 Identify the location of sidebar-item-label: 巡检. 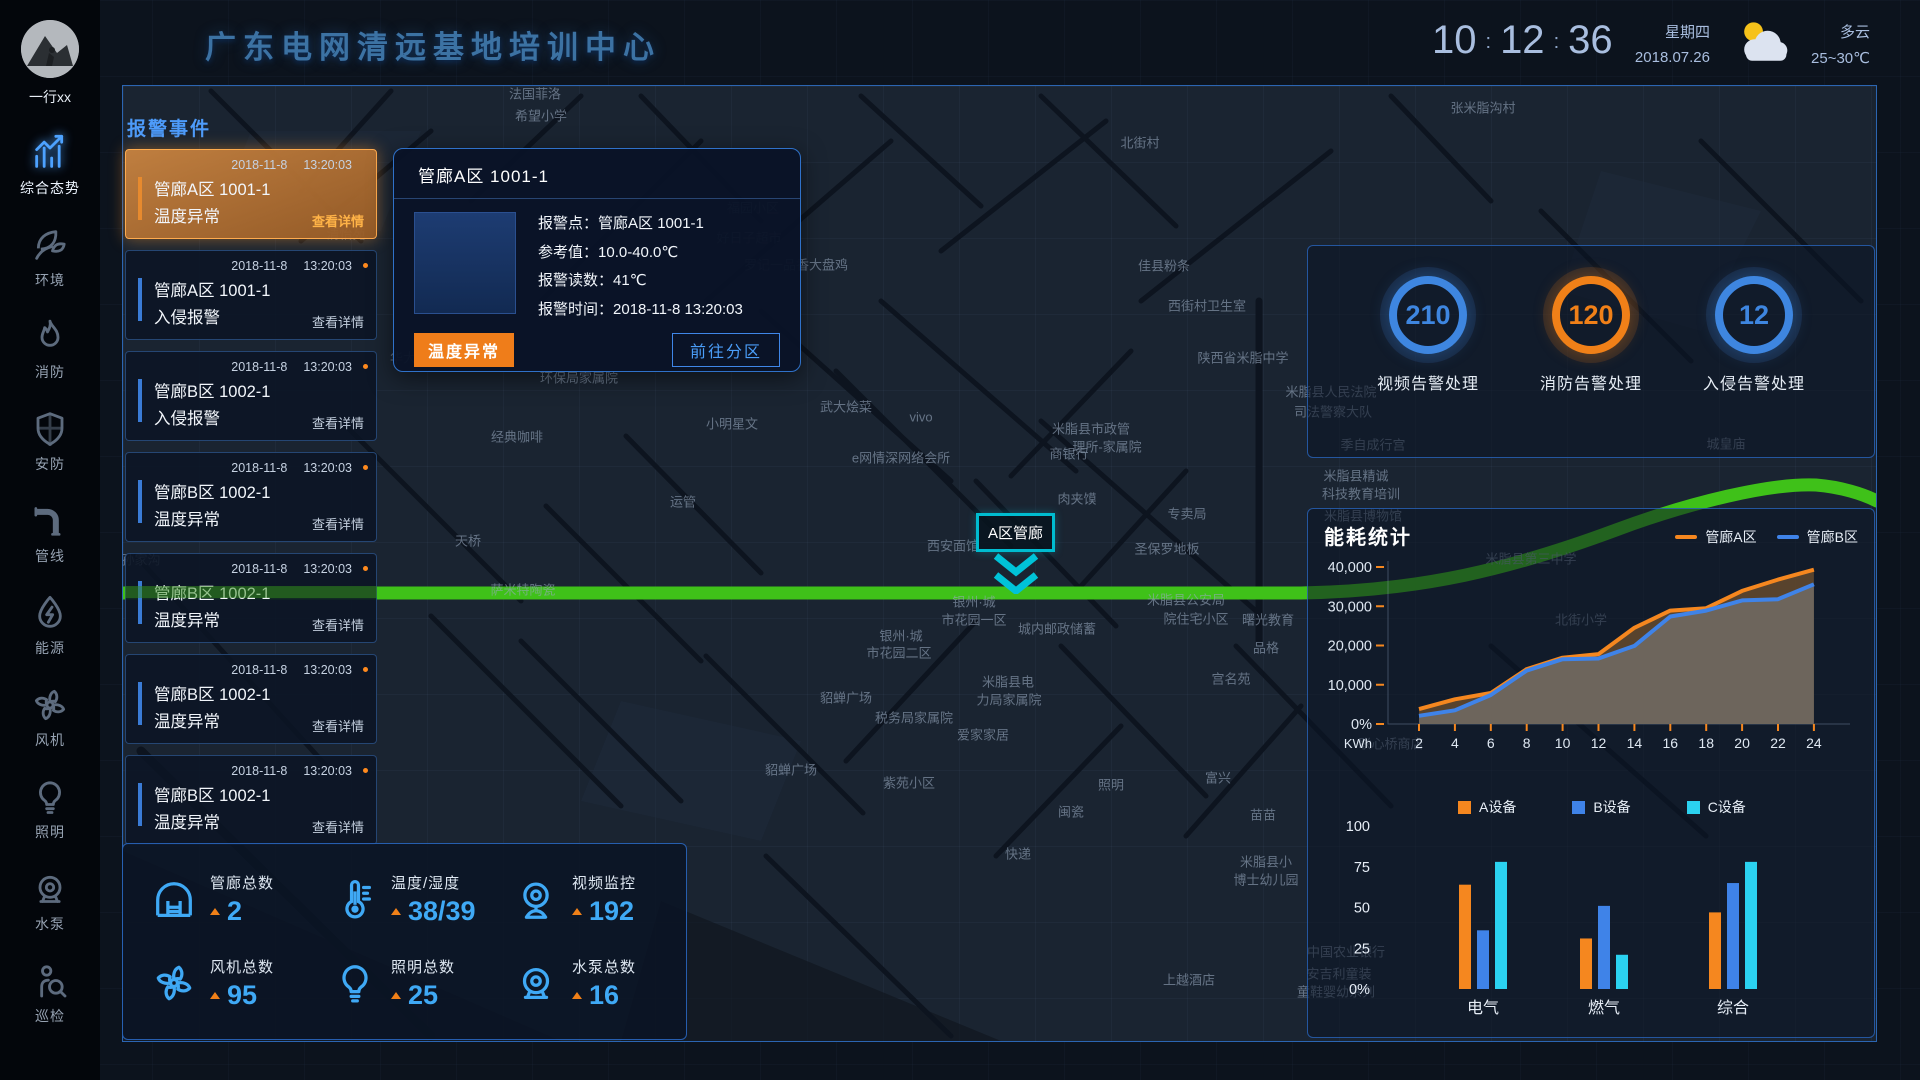
(50, 1015).